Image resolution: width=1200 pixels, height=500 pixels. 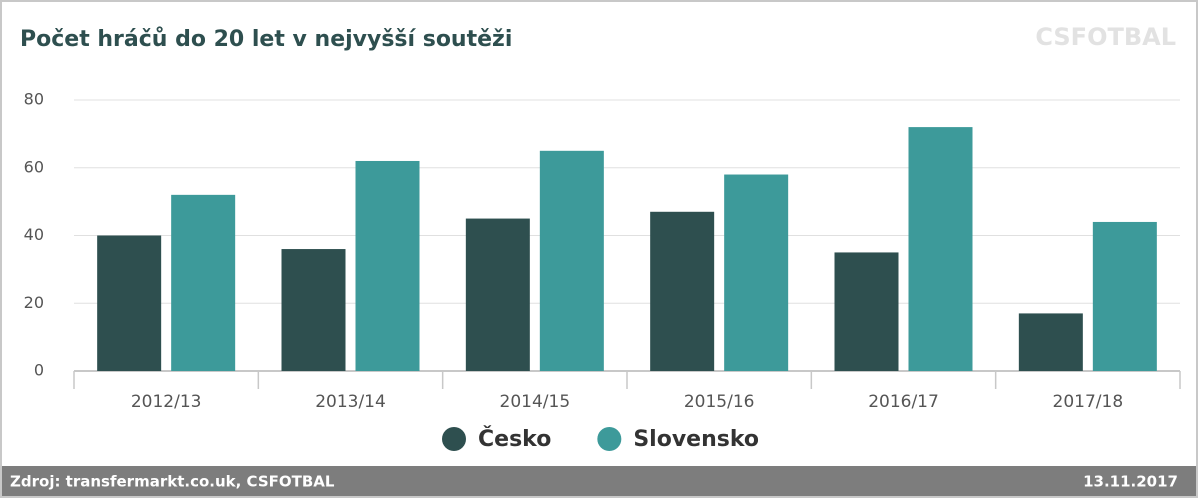 I want to click on legend-label: Česko, so click(x=514, y=439).